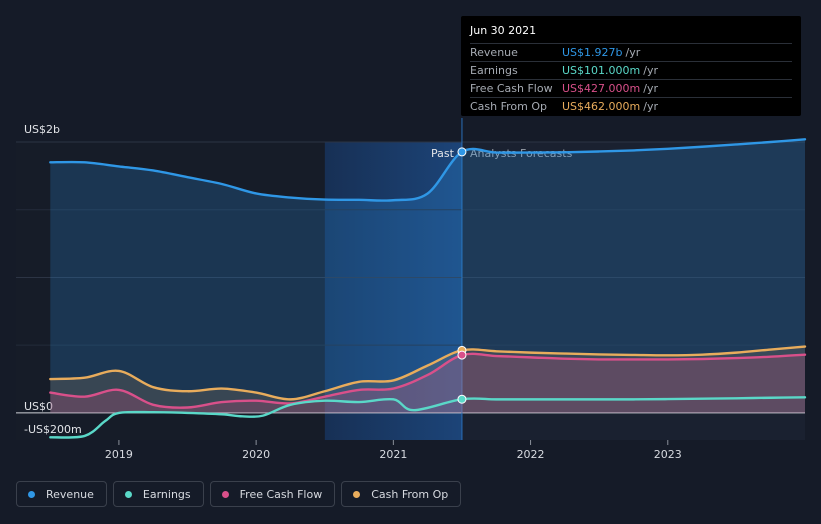  What do you see at coordinates (503, 30) in the screenshot?
I see `tooltip-date: Jun 30 2021` at bounding box center [503, 30].